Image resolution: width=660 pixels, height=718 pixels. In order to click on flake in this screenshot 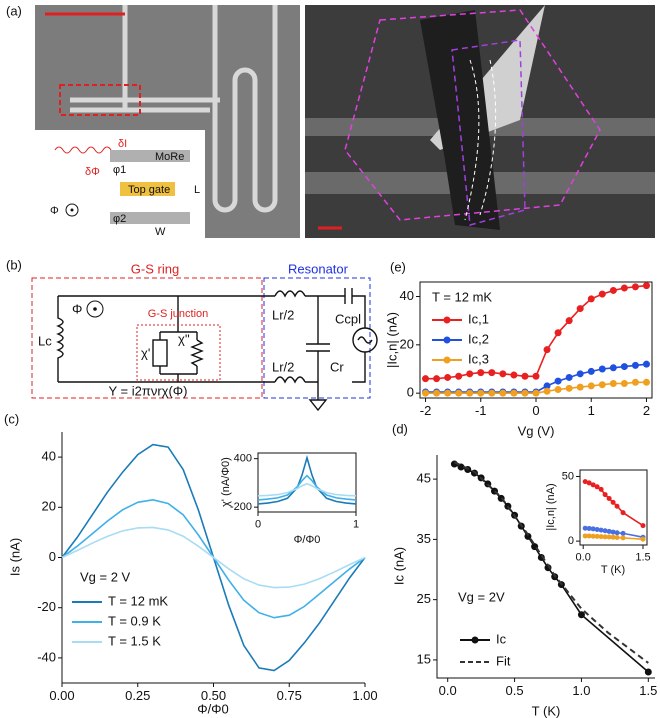, I will do `click(460, 120)`.